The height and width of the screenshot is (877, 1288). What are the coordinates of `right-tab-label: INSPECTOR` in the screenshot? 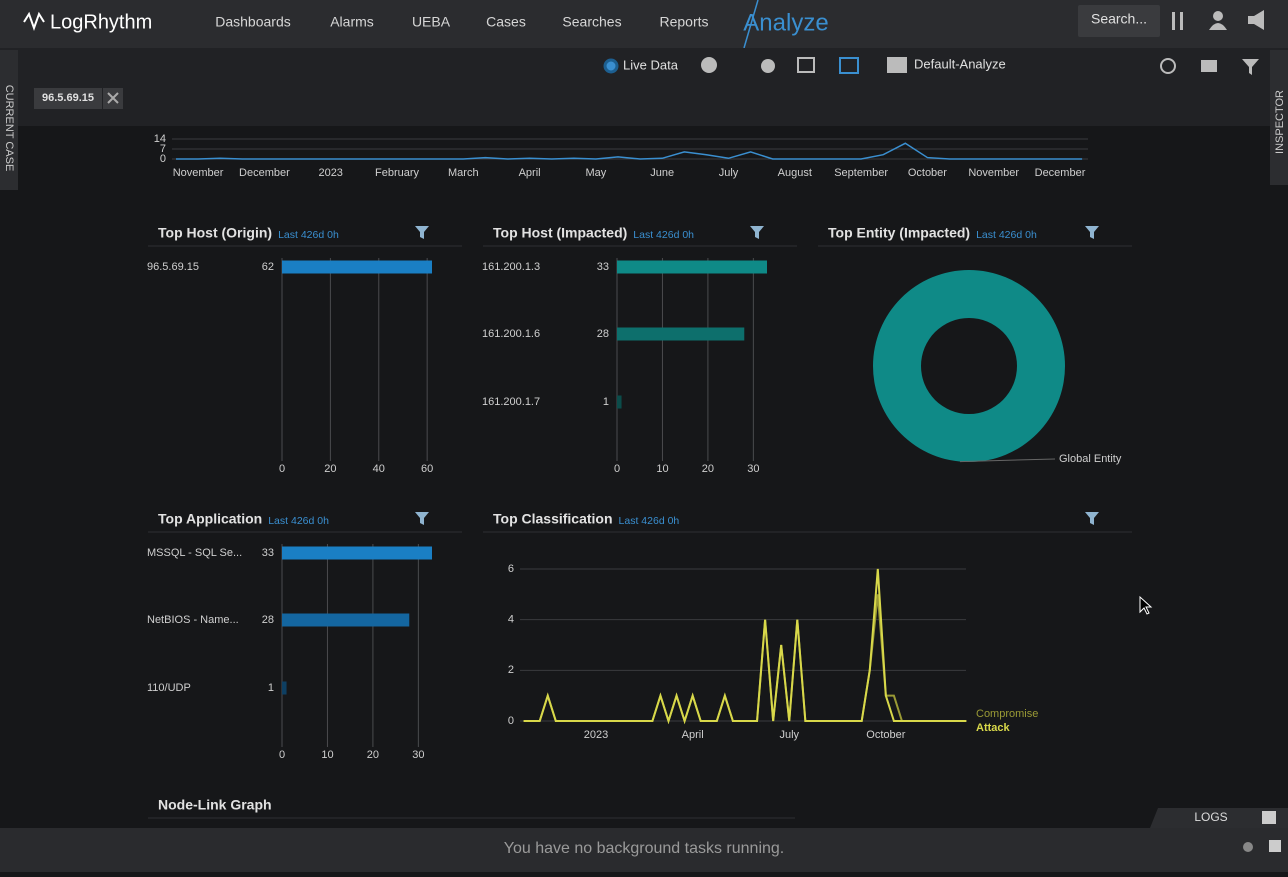 It's located at (1280, 122).